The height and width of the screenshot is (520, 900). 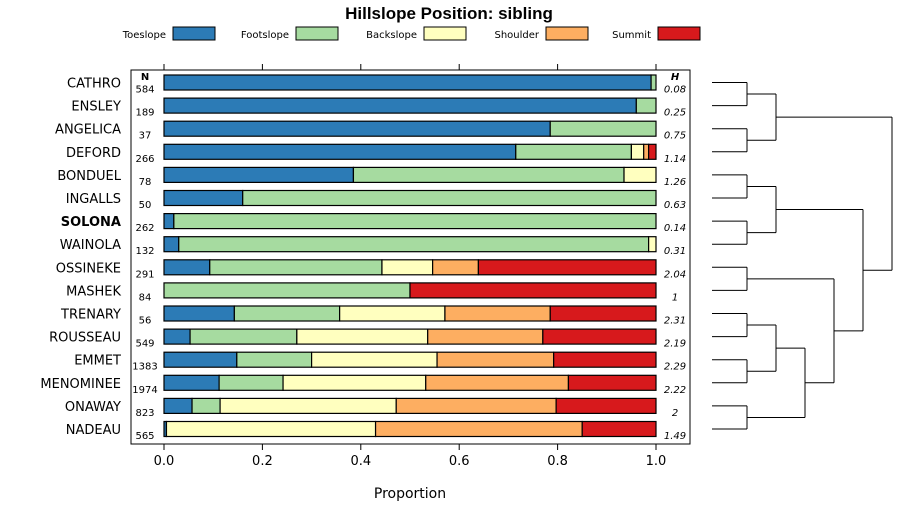 I want to click on row-n-value: 78, so click(x=145, y=182).